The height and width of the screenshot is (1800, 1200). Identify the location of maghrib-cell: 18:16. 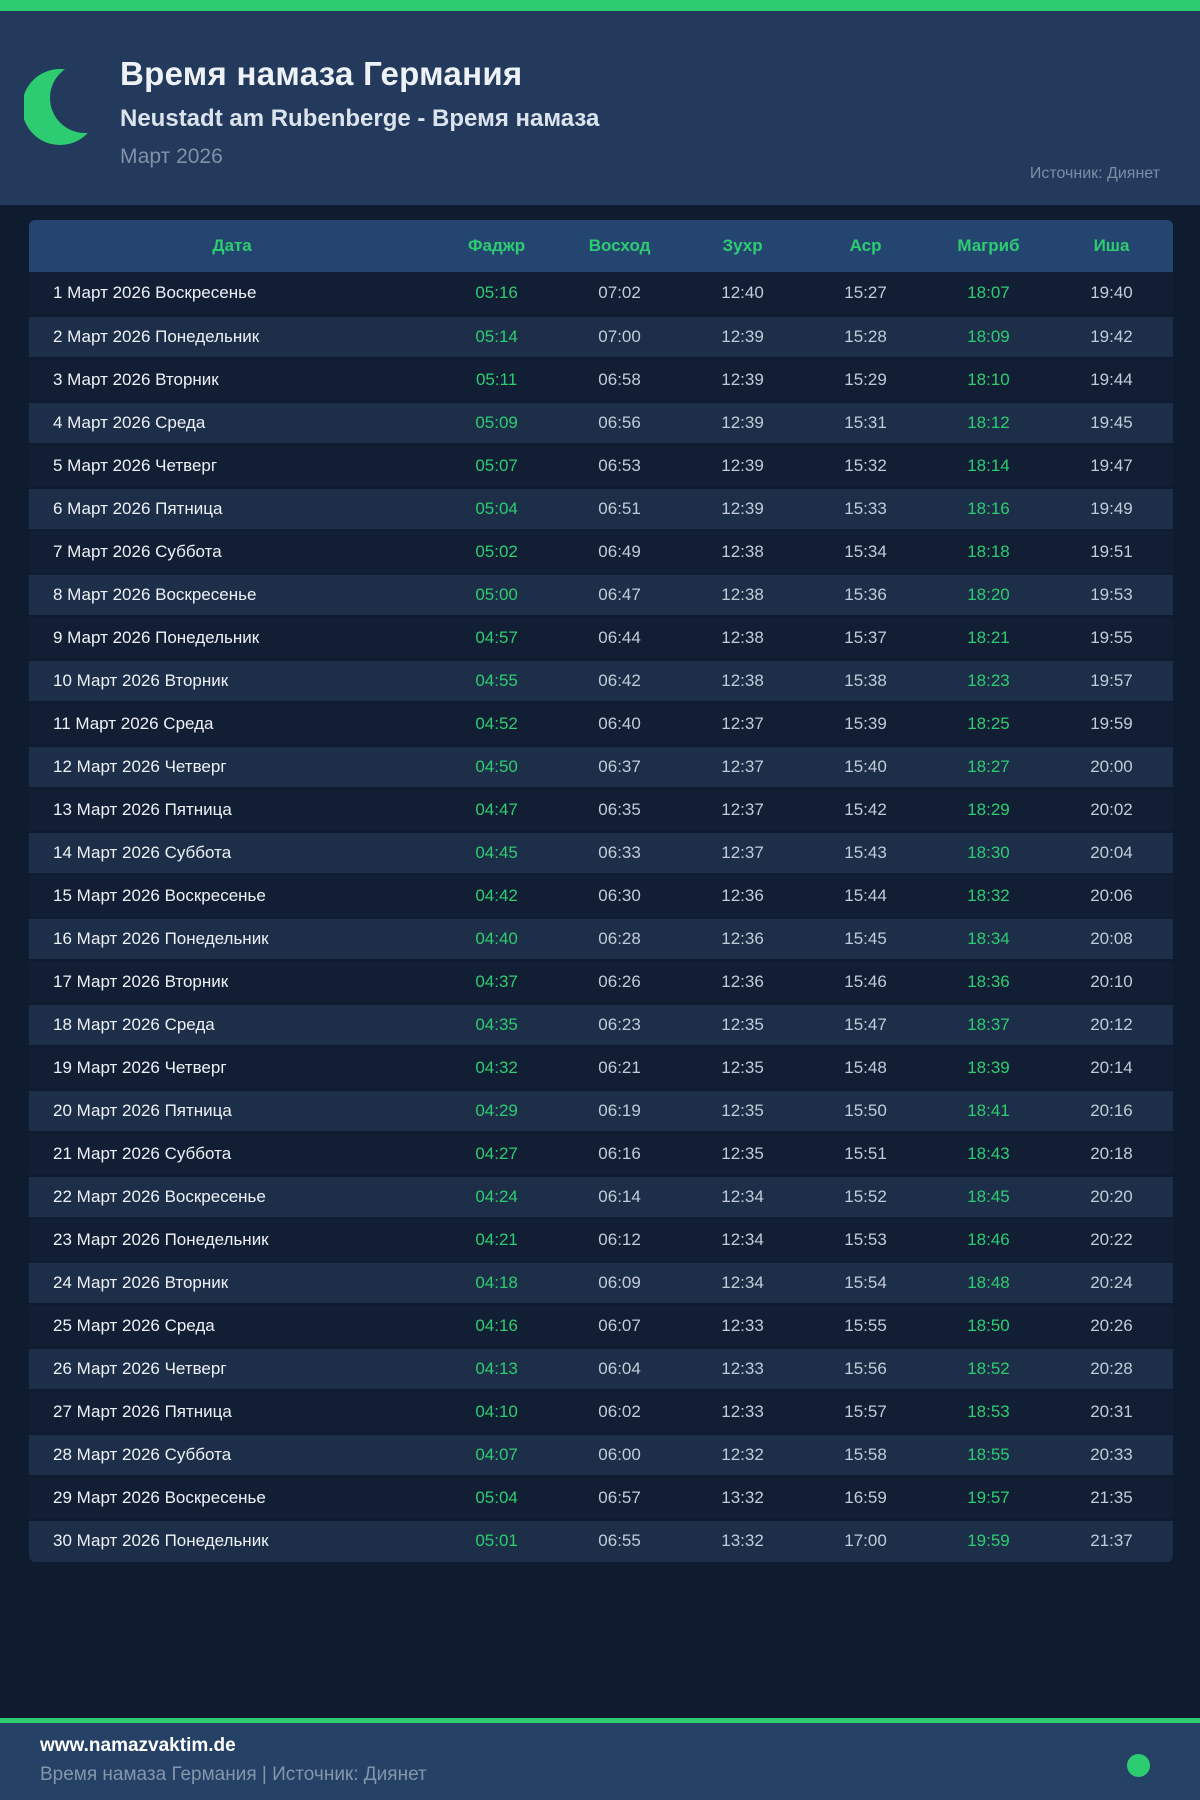
(988, 508).